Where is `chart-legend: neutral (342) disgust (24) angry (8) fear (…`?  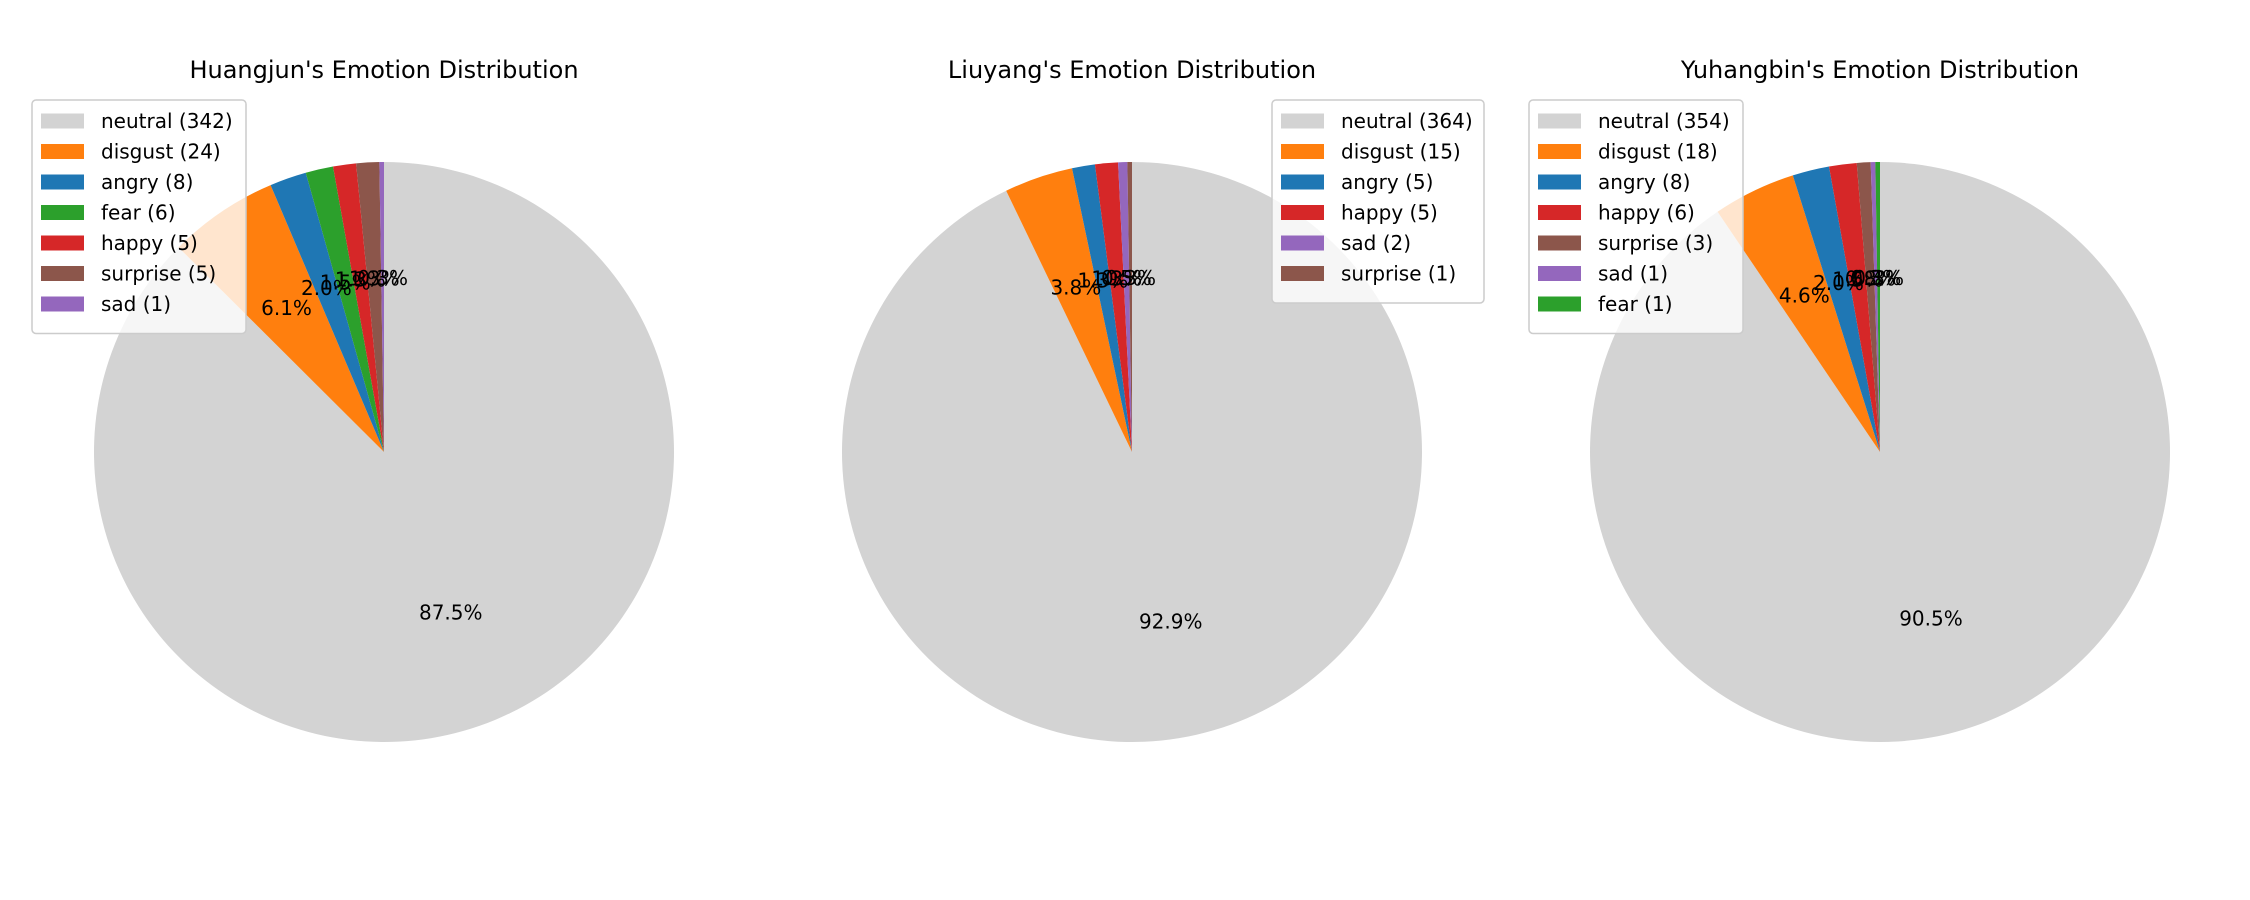 chart-legend: neutral (342) disgust (24) angry (8) fear (… is located at coordinates (139, 217).